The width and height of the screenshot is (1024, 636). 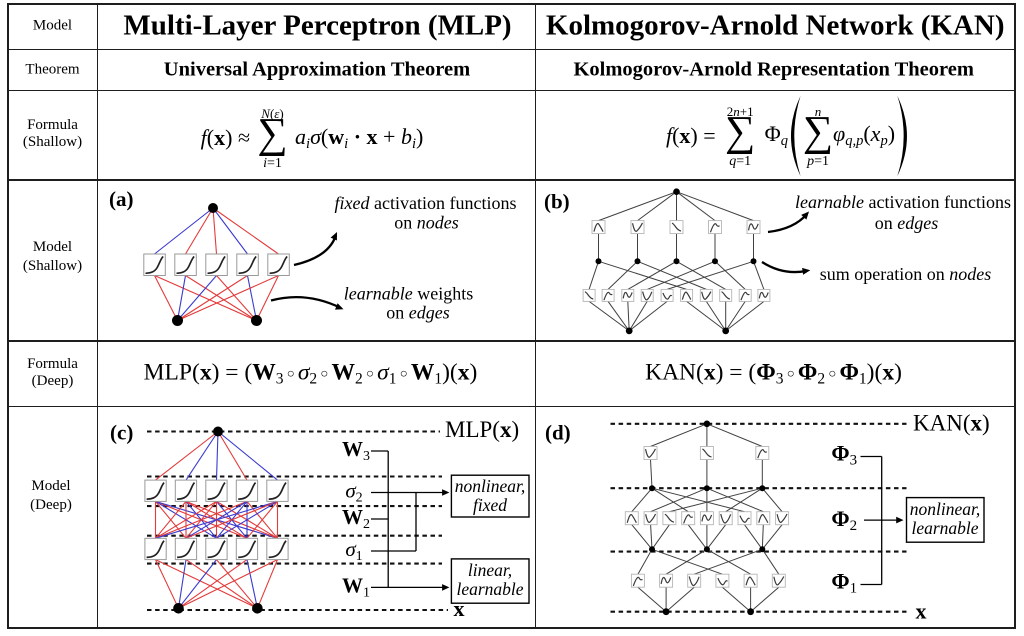 I want to click on svg-text: σ2, so click(x=353, y=492).